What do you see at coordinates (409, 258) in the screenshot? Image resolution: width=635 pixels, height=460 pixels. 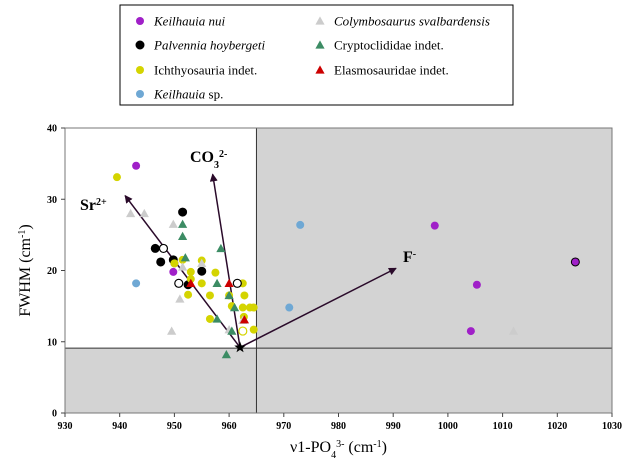 I see `vector-label: F-` at bounding box center [409, 258].